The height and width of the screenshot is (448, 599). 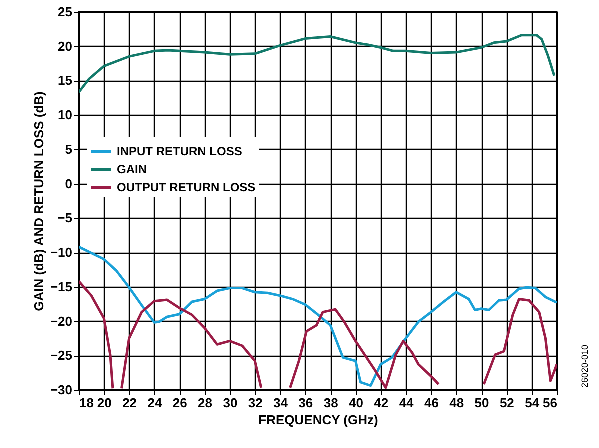 I want to click on y-tick-label: 20, so click(x=65, y=46).